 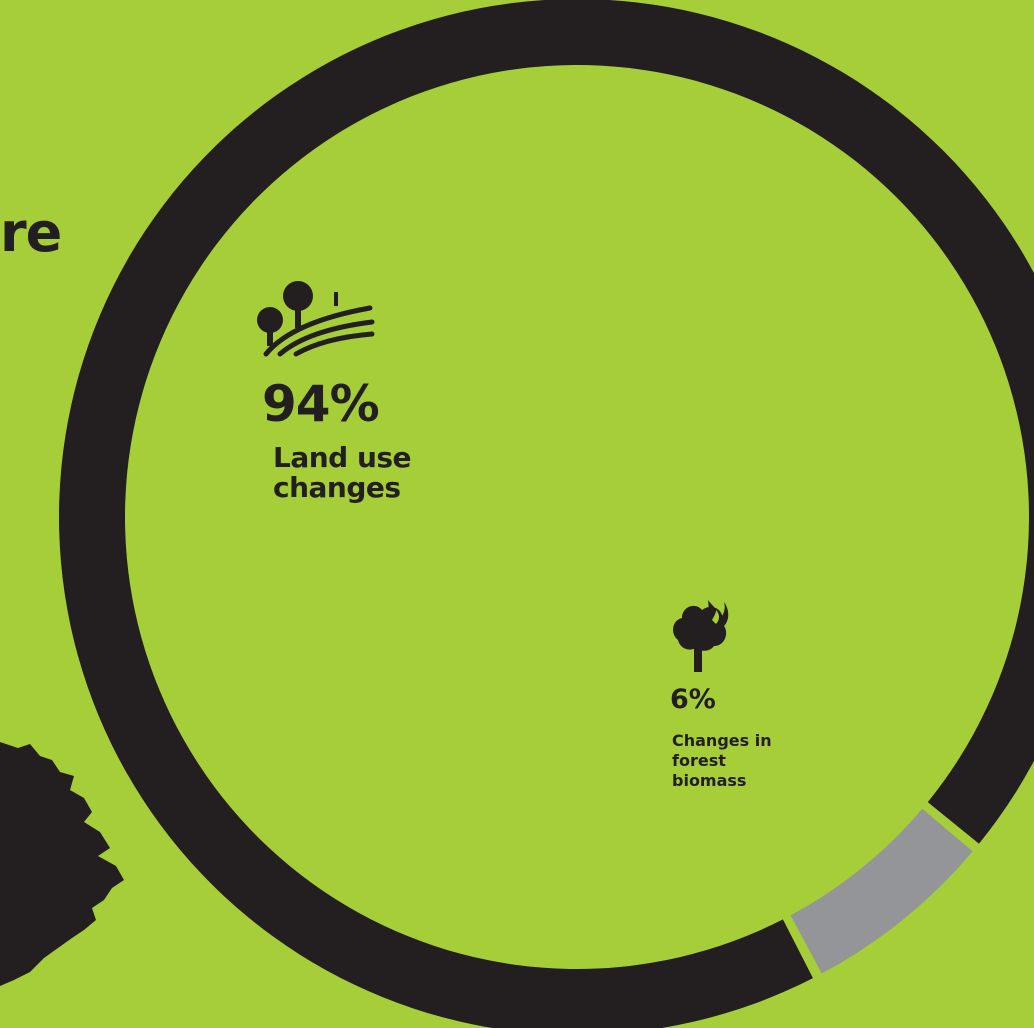 What do you see at coordinates (693, 699) in the screenshot?
I see `slice-value-forest-biomass: 6%` at bounding box center [693, 699].